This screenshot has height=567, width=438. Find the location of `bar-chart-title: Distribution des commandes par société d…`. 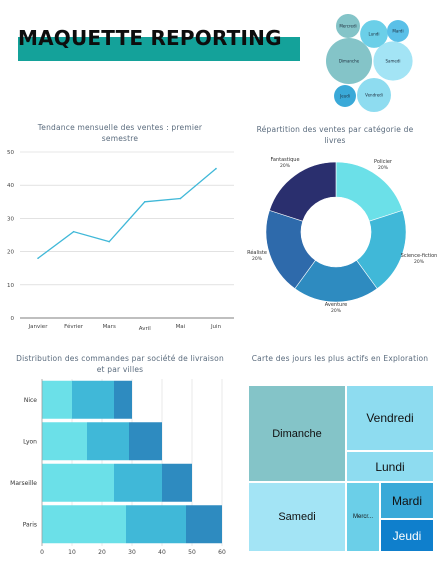

bar-chart-title: Distribution des commandes par société d… is located at coordinates (120, 364).